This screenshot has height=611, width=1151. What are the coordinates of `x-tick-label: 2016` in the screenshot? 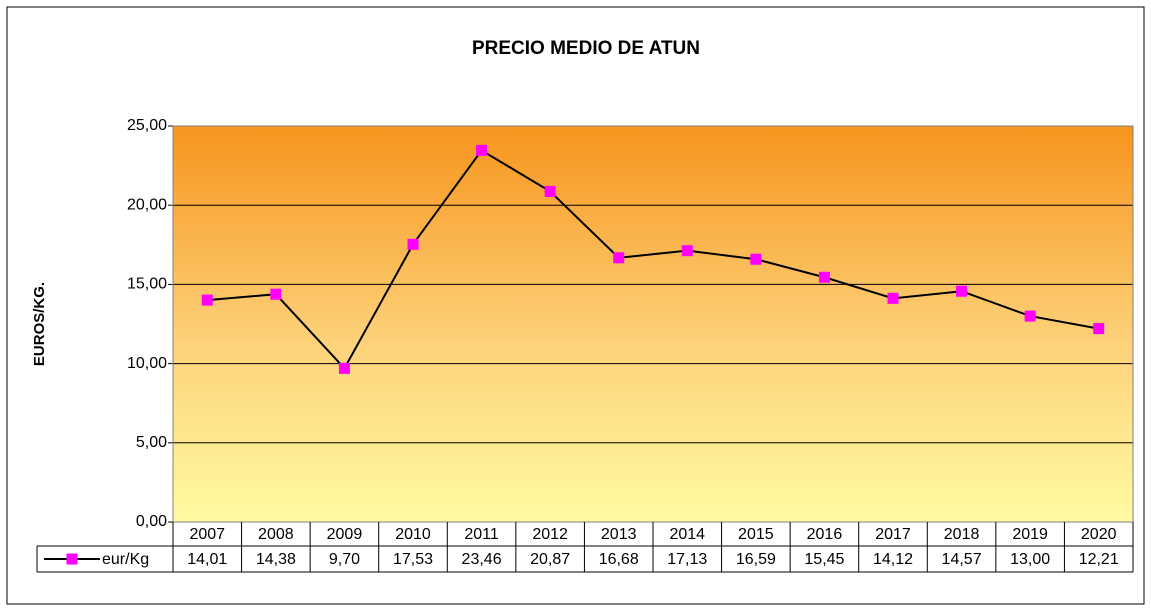 It's located at (825, 534).